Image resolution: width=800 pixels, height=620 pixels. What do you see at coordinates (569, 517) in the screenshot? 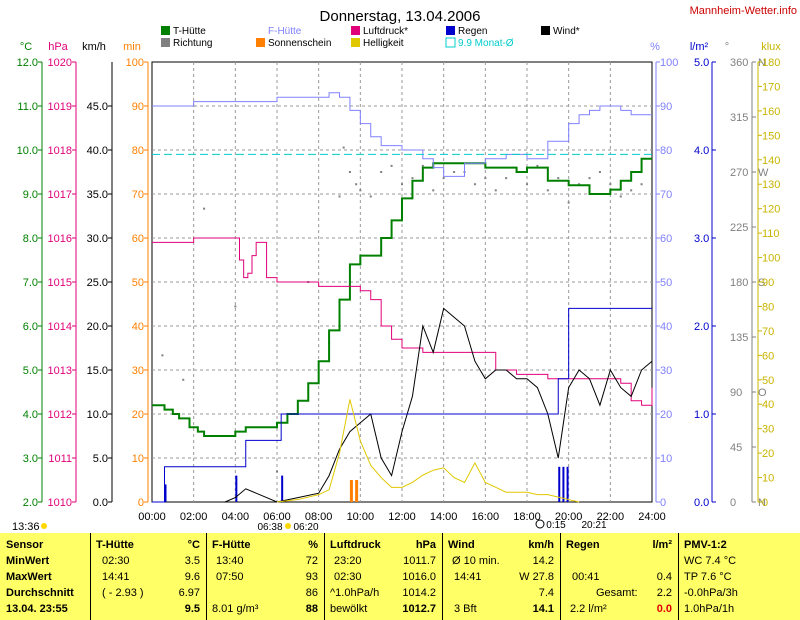
I see `x-tick-label: 20:00` at bounding box center [569, 517].